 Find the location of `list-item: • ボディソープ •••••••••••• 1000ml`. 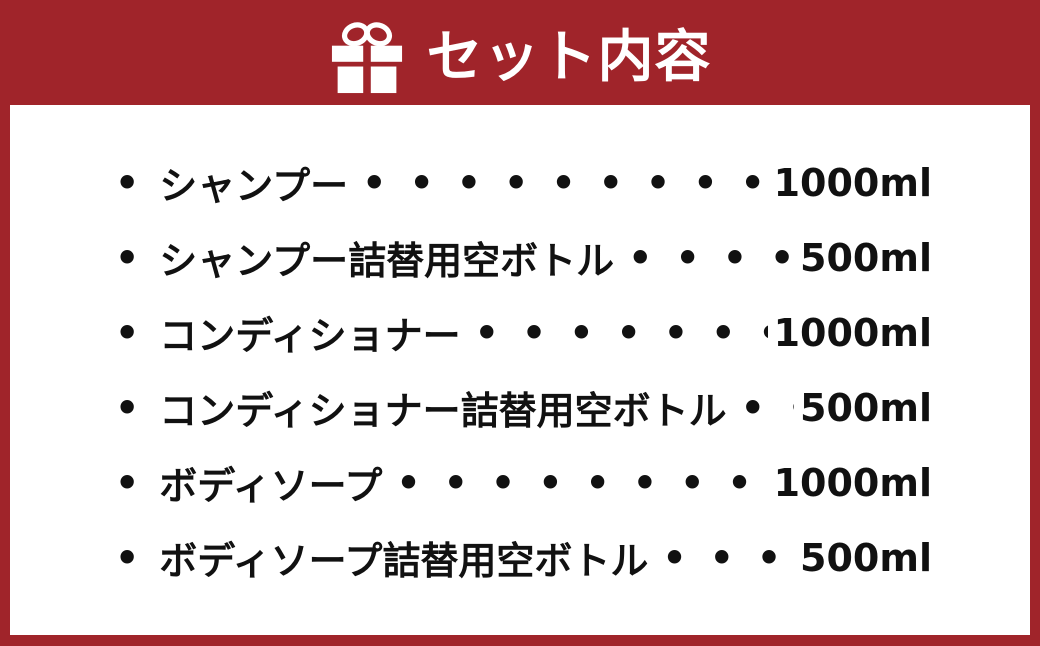

list-item: • ボディソープ •••••••••••• 1000ml is located at coordinates (520, 482).